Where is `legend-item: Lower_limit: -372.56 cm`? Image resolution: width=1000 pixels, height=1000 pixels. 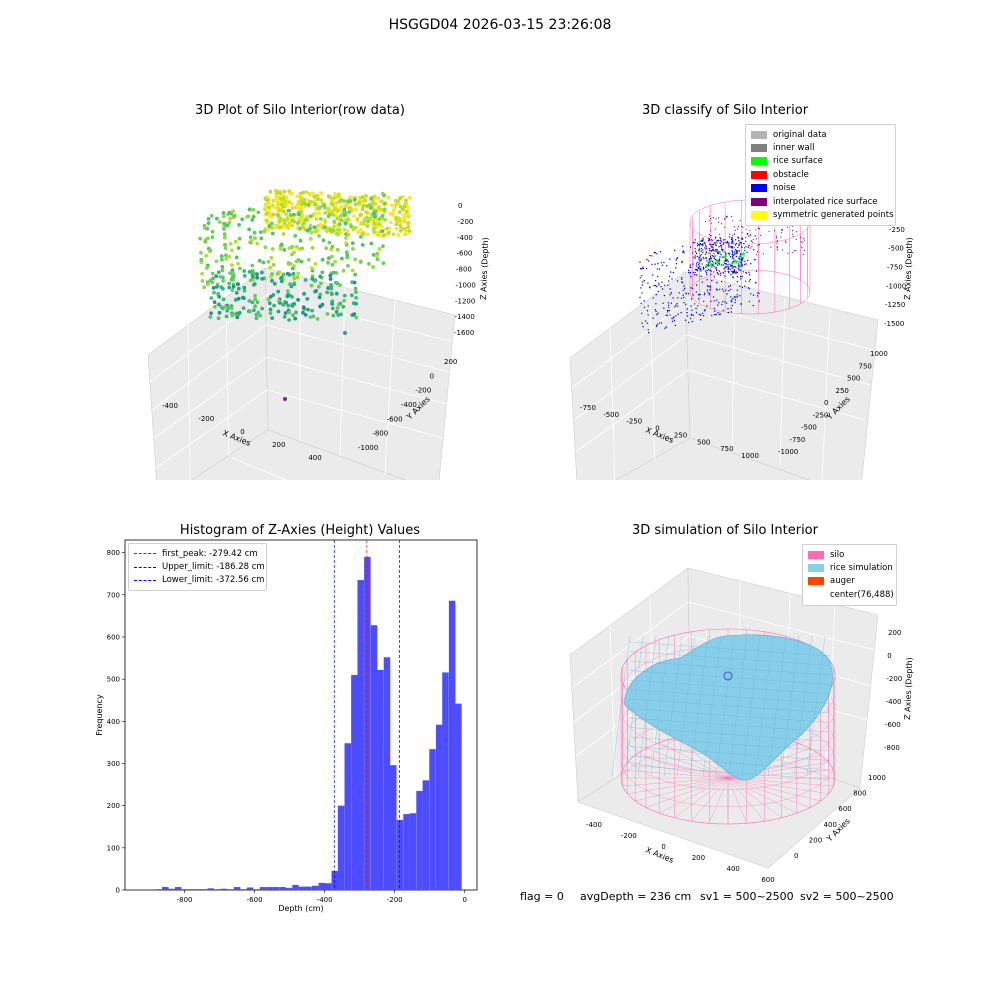 legend-item: Lower_limit: -372.56 cm is located at coordinates (199, 580).